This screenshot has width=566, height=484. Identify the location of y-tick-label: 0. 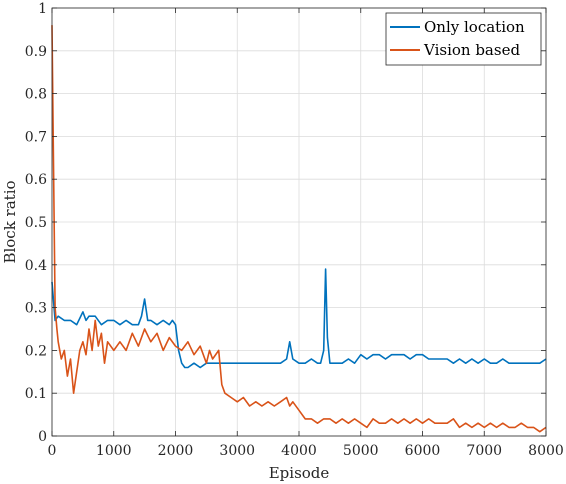
(42, 437).